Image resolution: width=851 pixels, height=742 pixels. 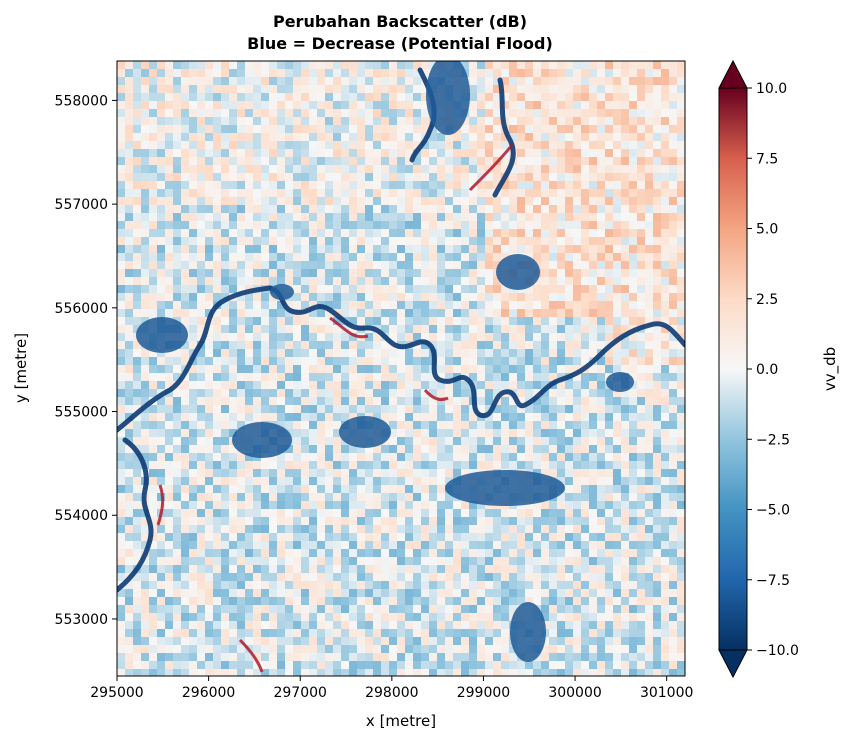 What do you see at coordinates (483, 693) in the screenshot?
I see `x-tick-label: 299000` at bounding box center [483, 693].